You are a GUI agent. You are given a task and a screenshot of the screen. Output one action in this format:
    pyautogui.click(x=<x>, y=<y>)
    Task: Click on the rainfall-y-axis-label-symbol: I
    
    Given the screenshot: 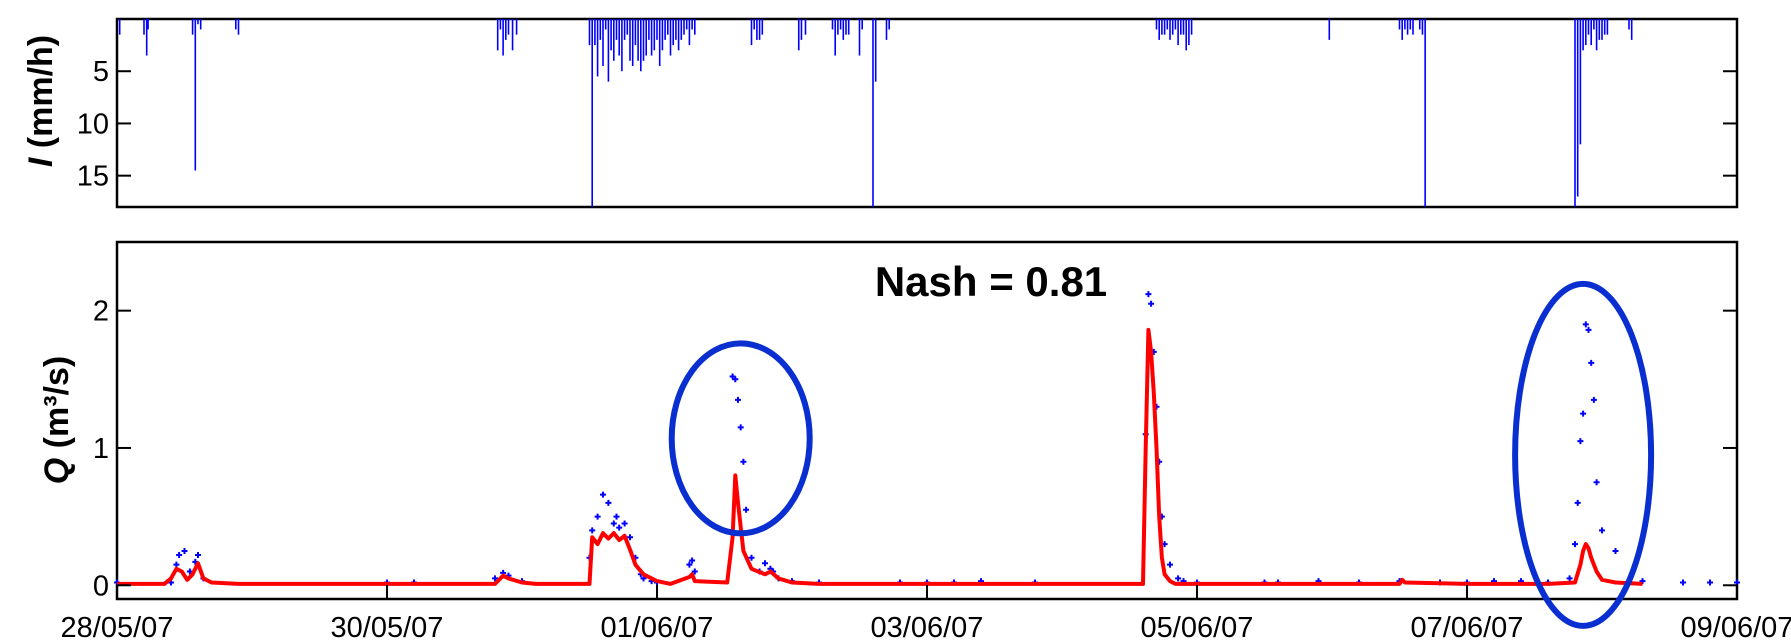 What is the action you would take?
    pyautogui.click(x=41, y=161)
    